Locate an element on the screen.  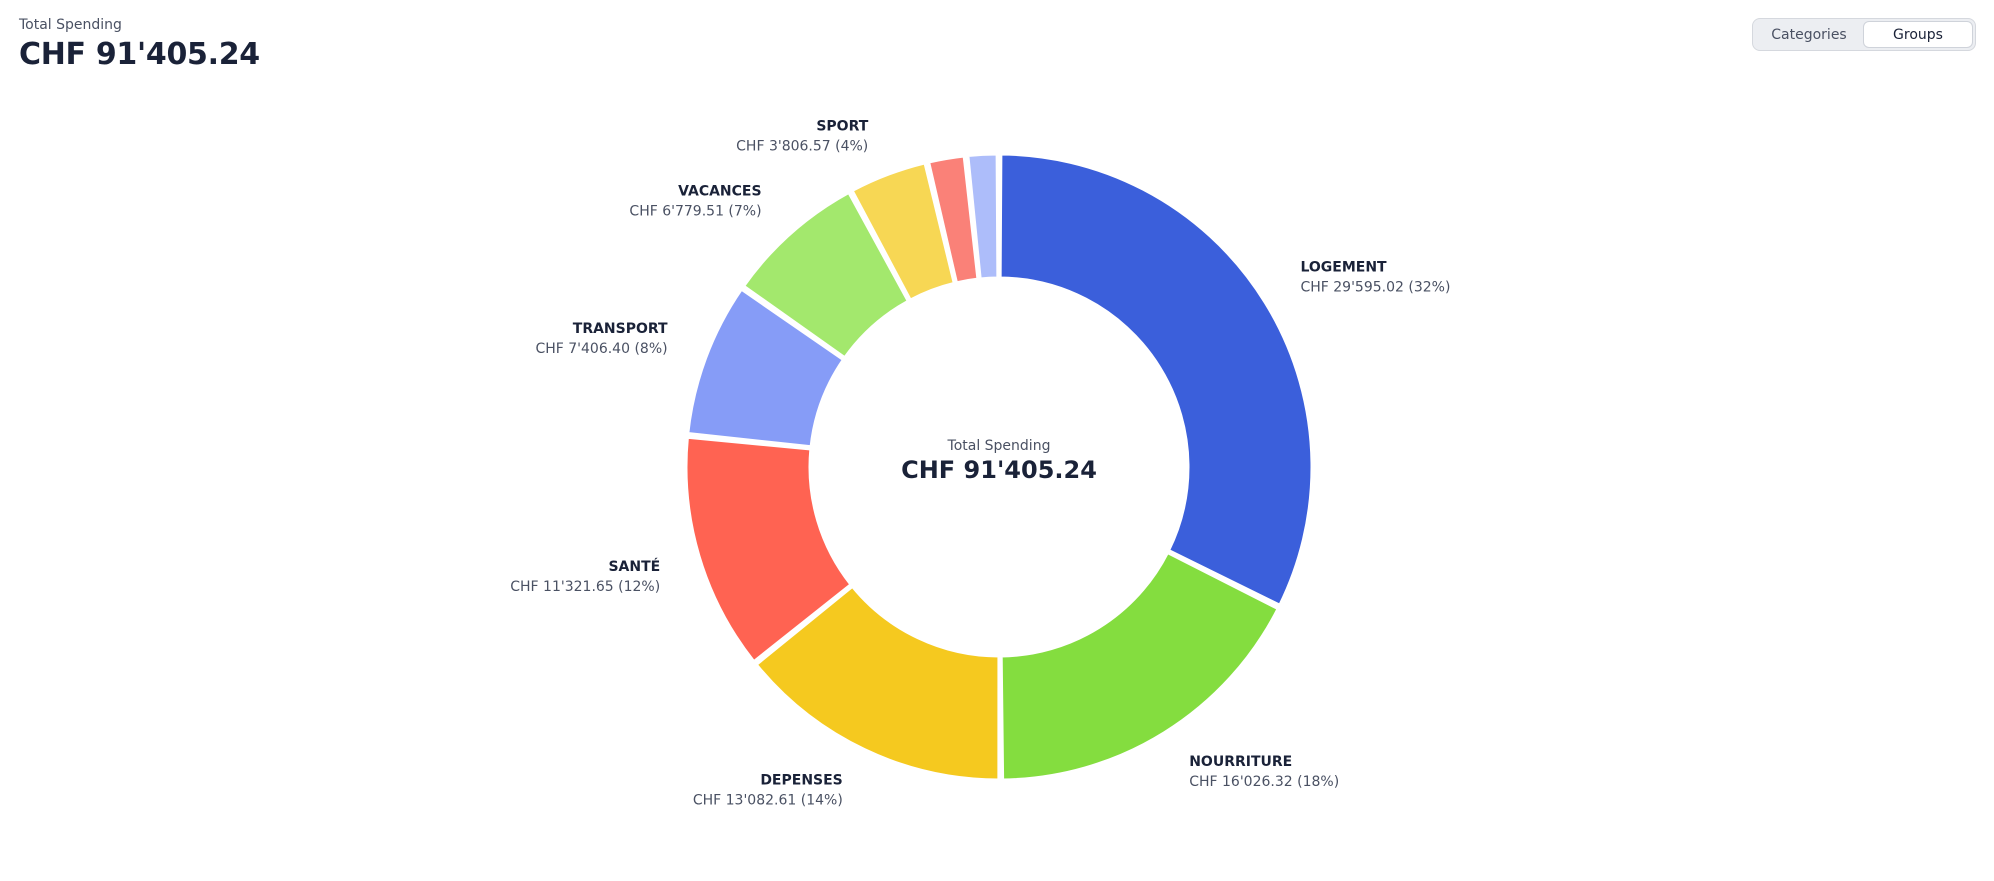
slice-logement is located at coordinates (1156, 379).